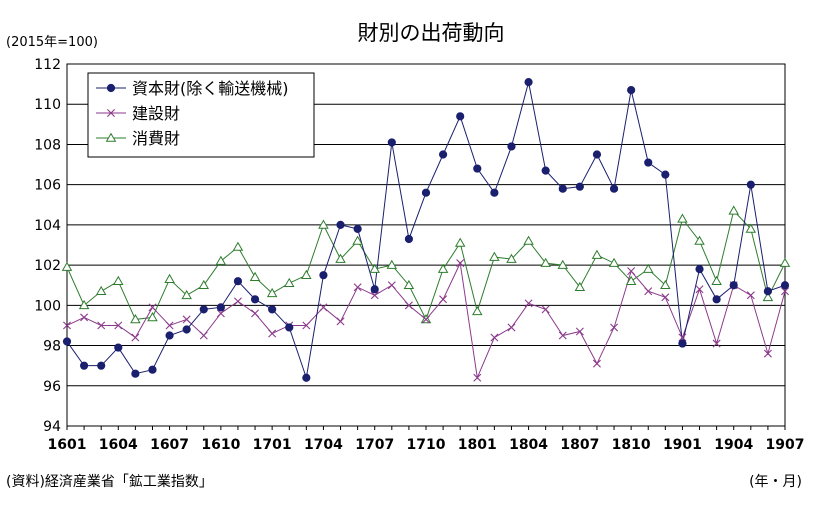  I want to click on legend-label: 資本財(除く輸送機械), so click(210, 88).